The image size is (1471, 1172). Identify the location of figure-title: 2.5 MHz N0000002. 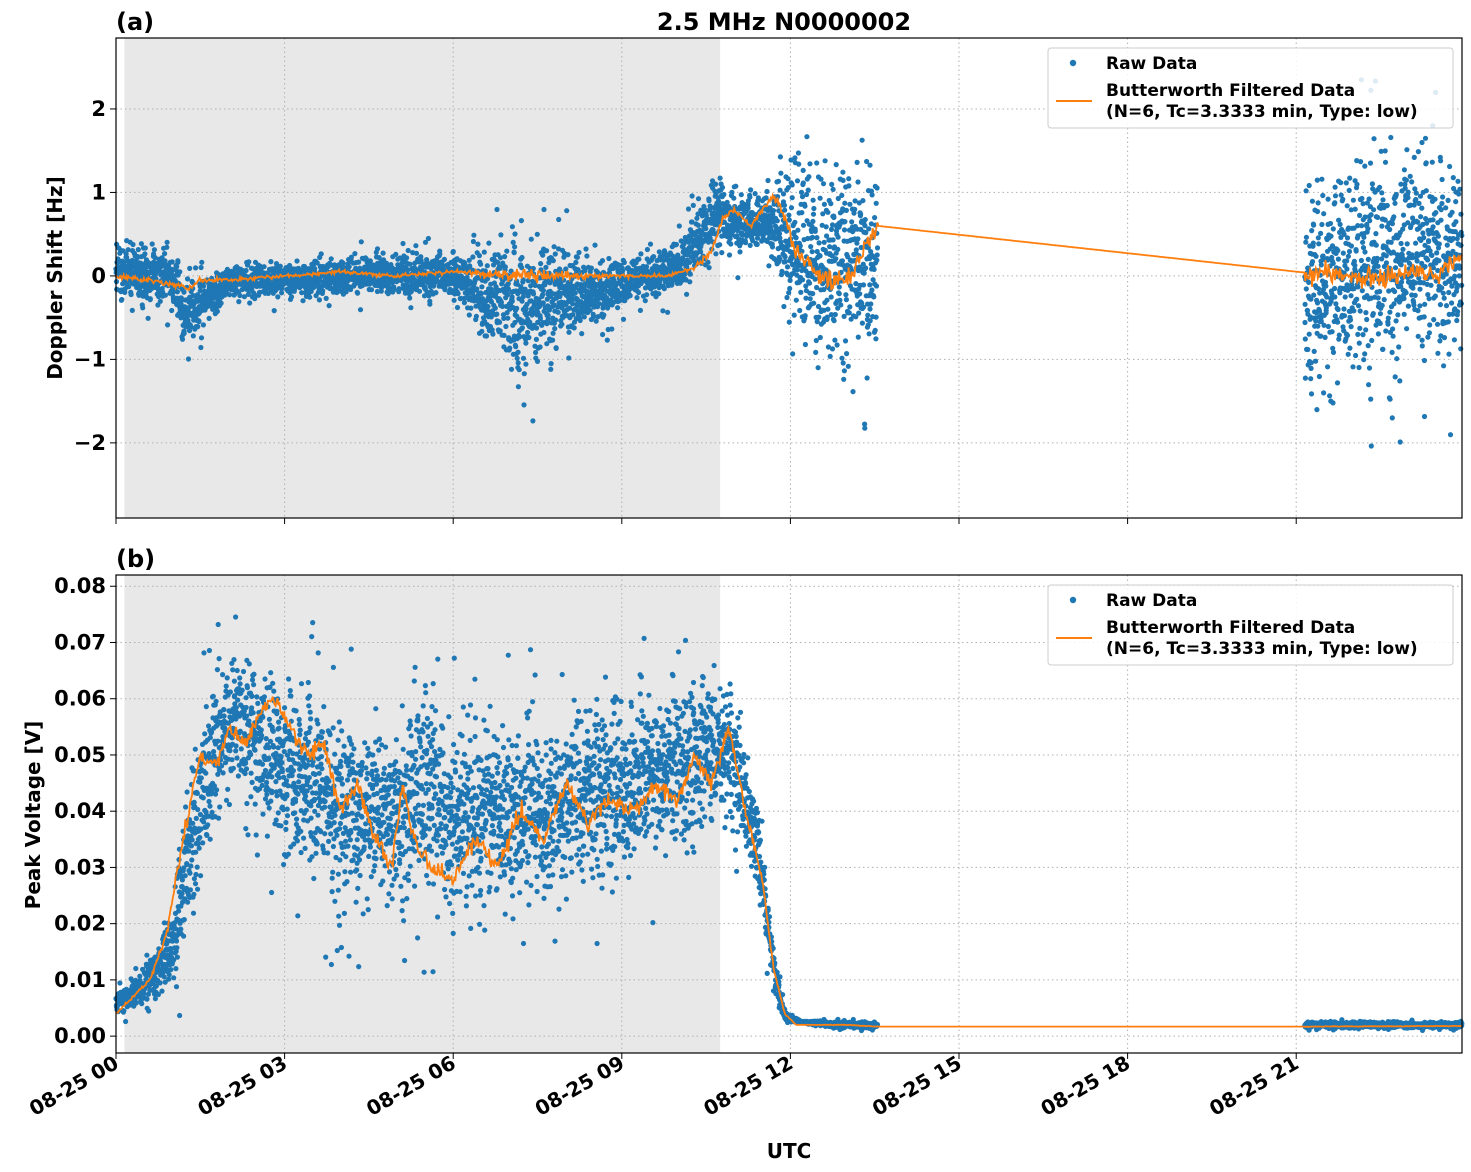
(784, 22).